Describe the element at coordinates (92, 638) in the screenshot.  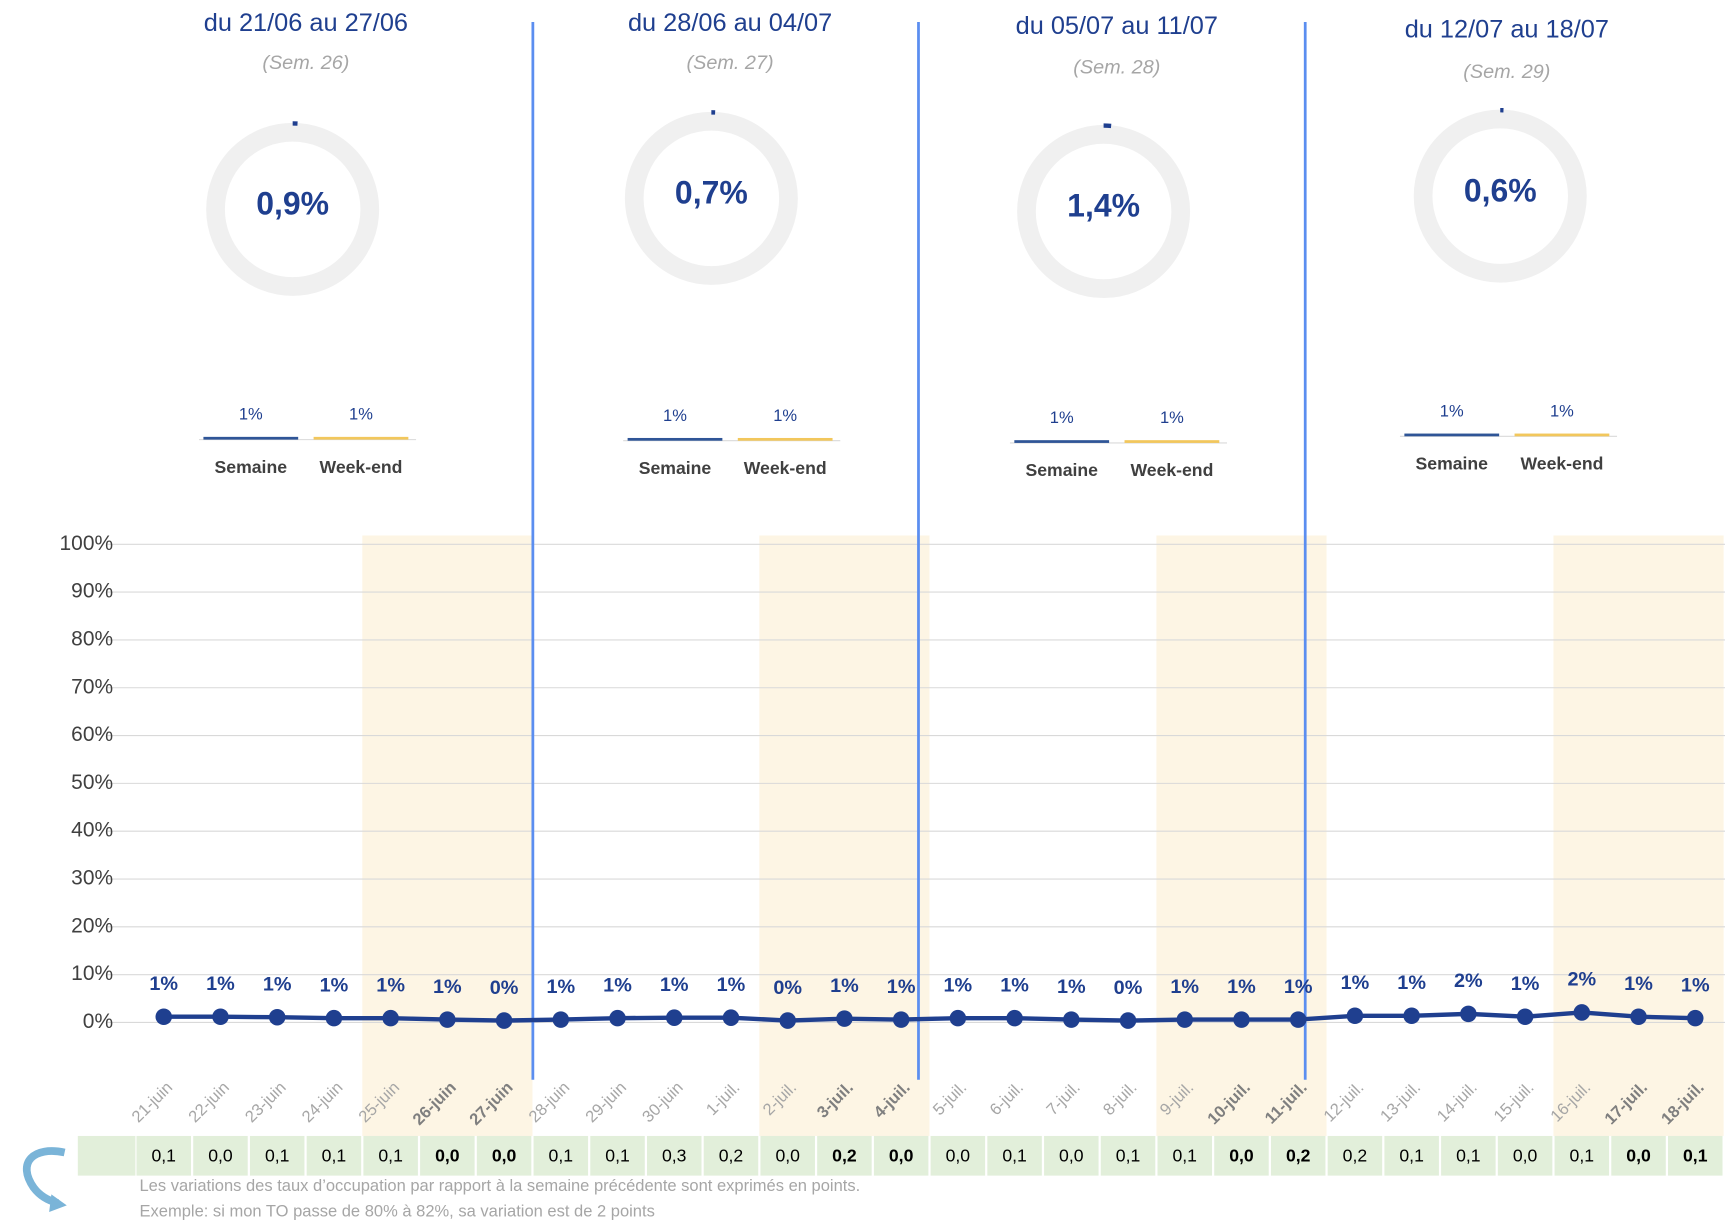
I see `y-tick-label: 80%` at that location.